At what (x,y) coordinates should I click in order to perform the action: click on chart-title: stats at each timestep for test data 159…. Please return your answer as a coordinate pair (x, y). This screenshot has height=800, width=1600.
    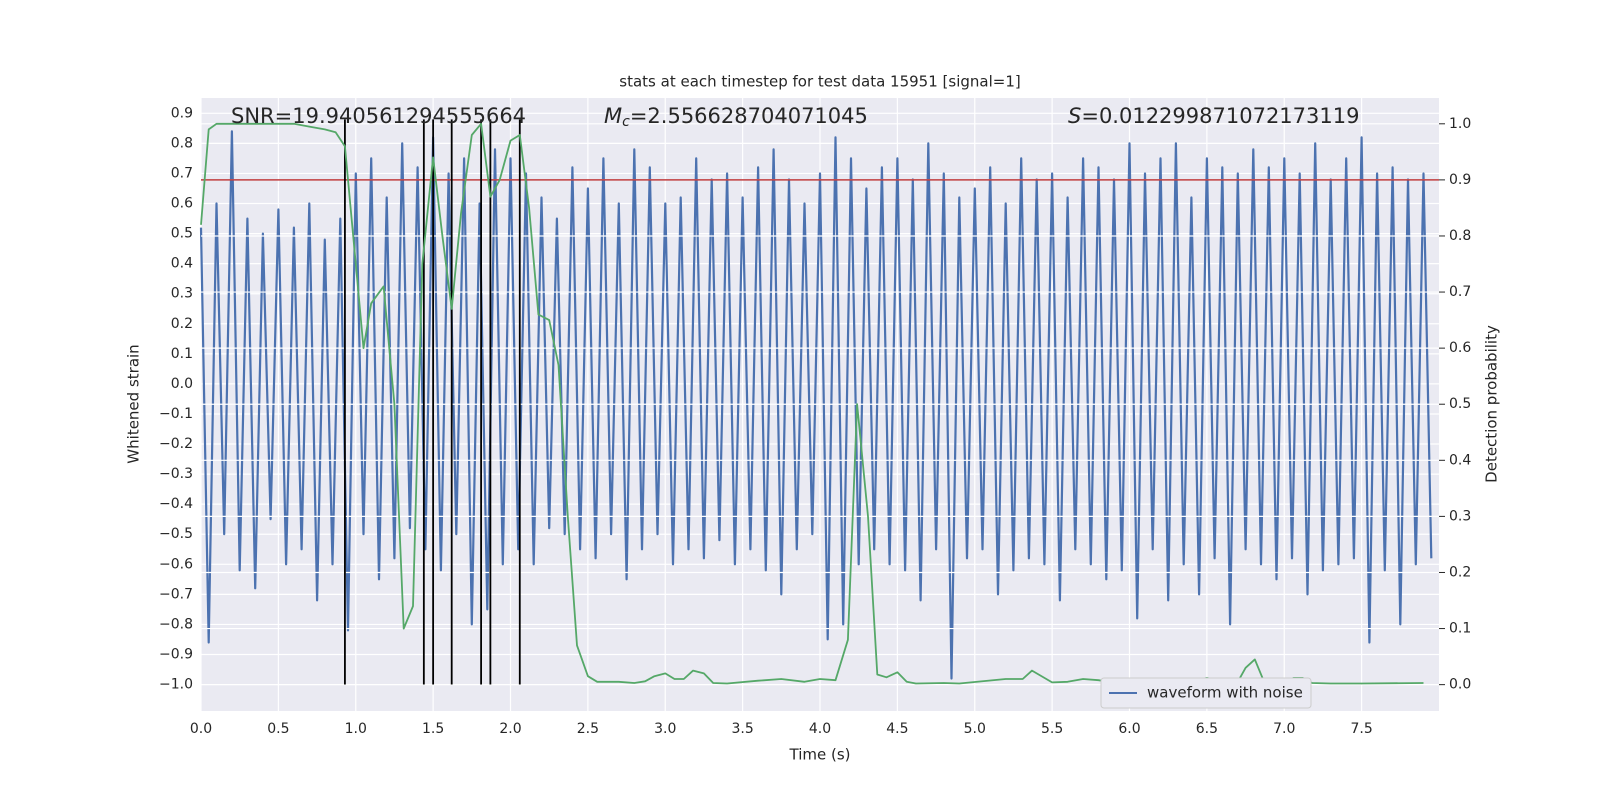
    Looking at the image, I should click on (819, 82).